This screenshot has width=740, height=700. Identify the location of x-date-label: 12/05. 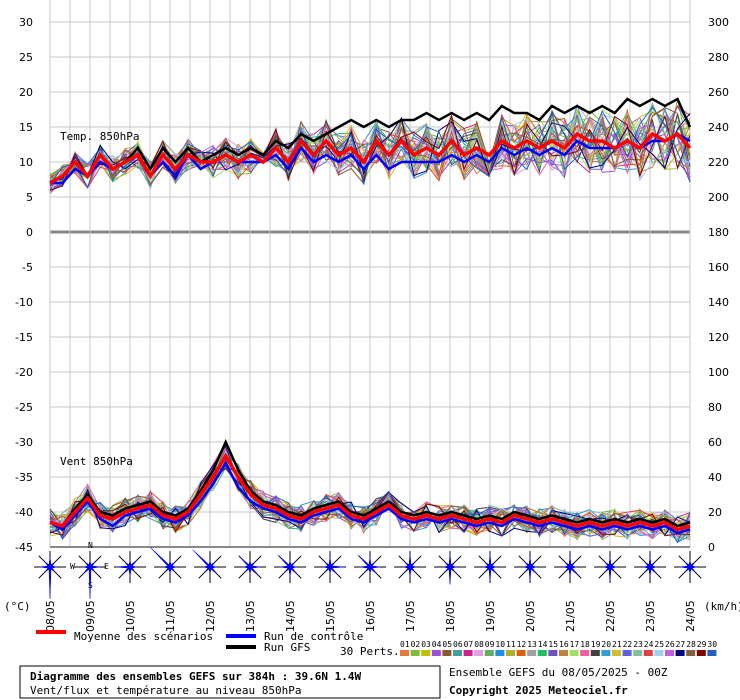
(210, 616).